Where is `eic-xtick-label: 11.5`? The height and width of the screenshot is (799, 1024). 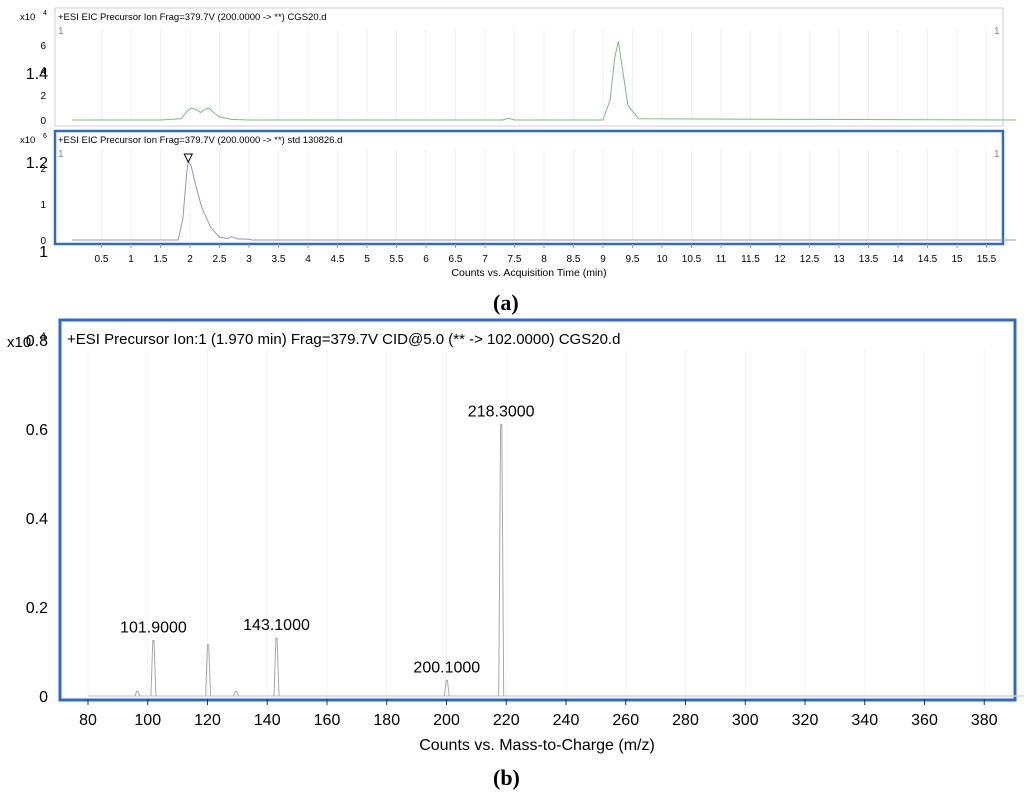 eic-xtick-label: 11.5 is located at coordinates (750, 259).